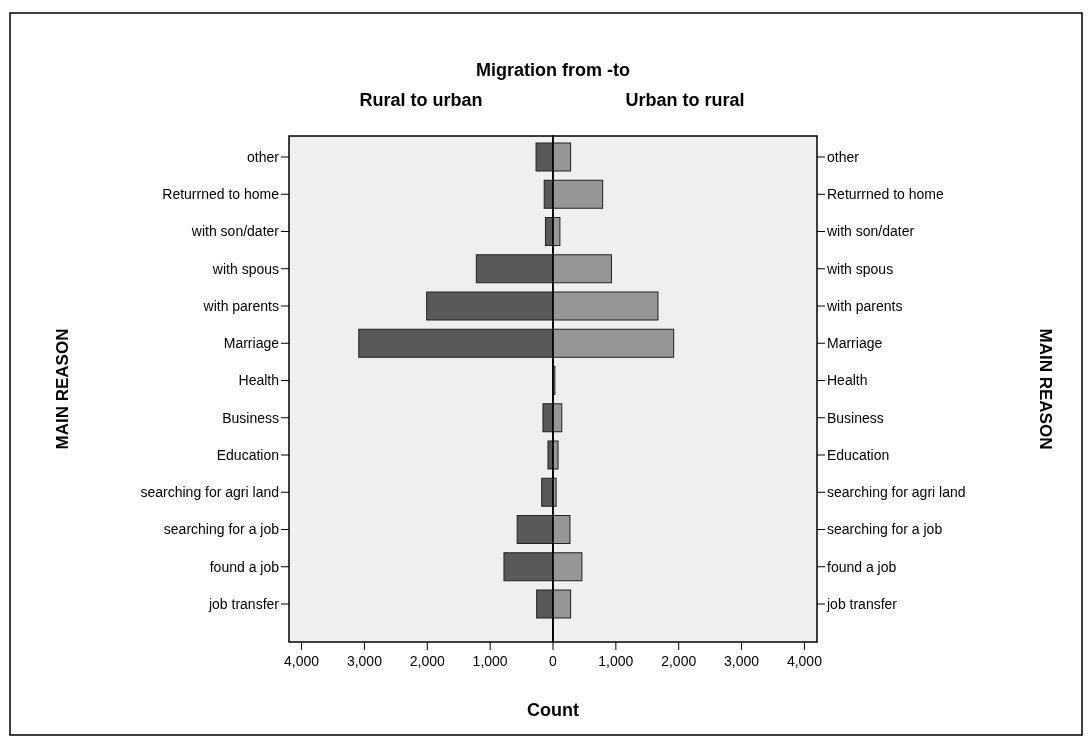 The height and width of the screenshot is (738, 1089). Describe the element at coordinates (553, 70) in the screenshot. I see `text: Migration from -to` at that location.